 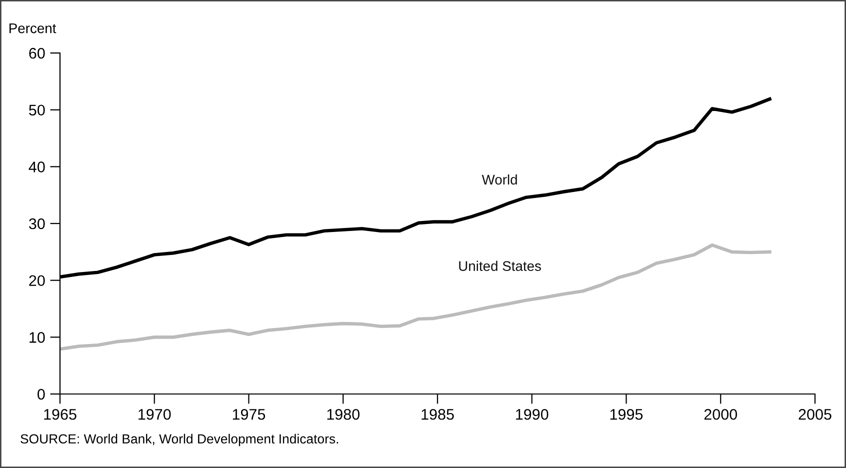 What do you see at coordinates (33, 29) in the screenshot?
I see `y-axis-title: Percent` at bounding box center [33, 29].